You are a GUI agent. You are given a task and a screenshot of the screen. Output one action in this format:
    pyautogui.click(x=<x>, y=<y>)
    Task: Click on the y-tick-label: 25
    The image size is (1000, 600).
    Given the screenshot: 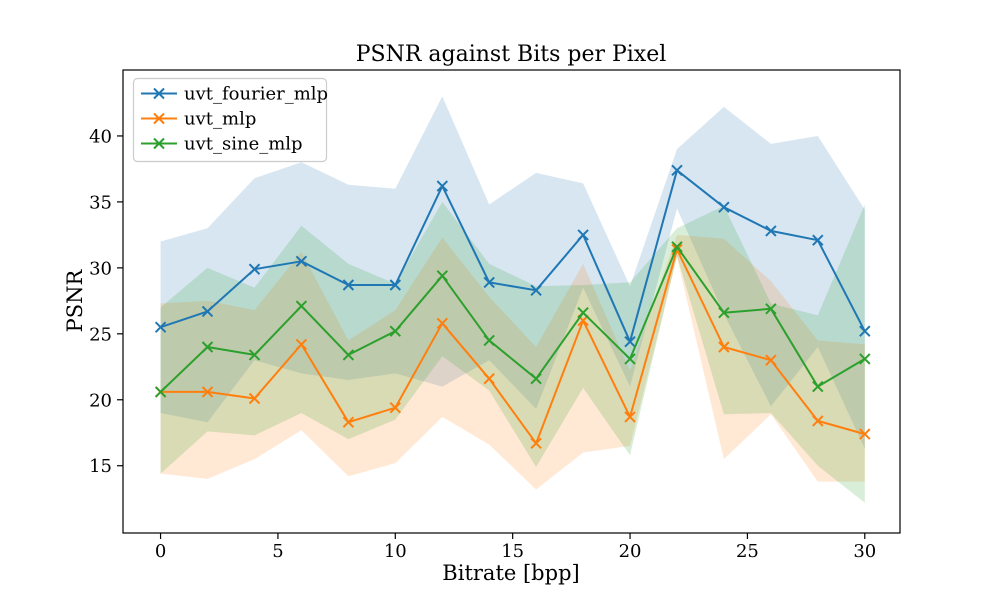 What is the action you would take?
    pyautogui.click(x=100, y=334)
    